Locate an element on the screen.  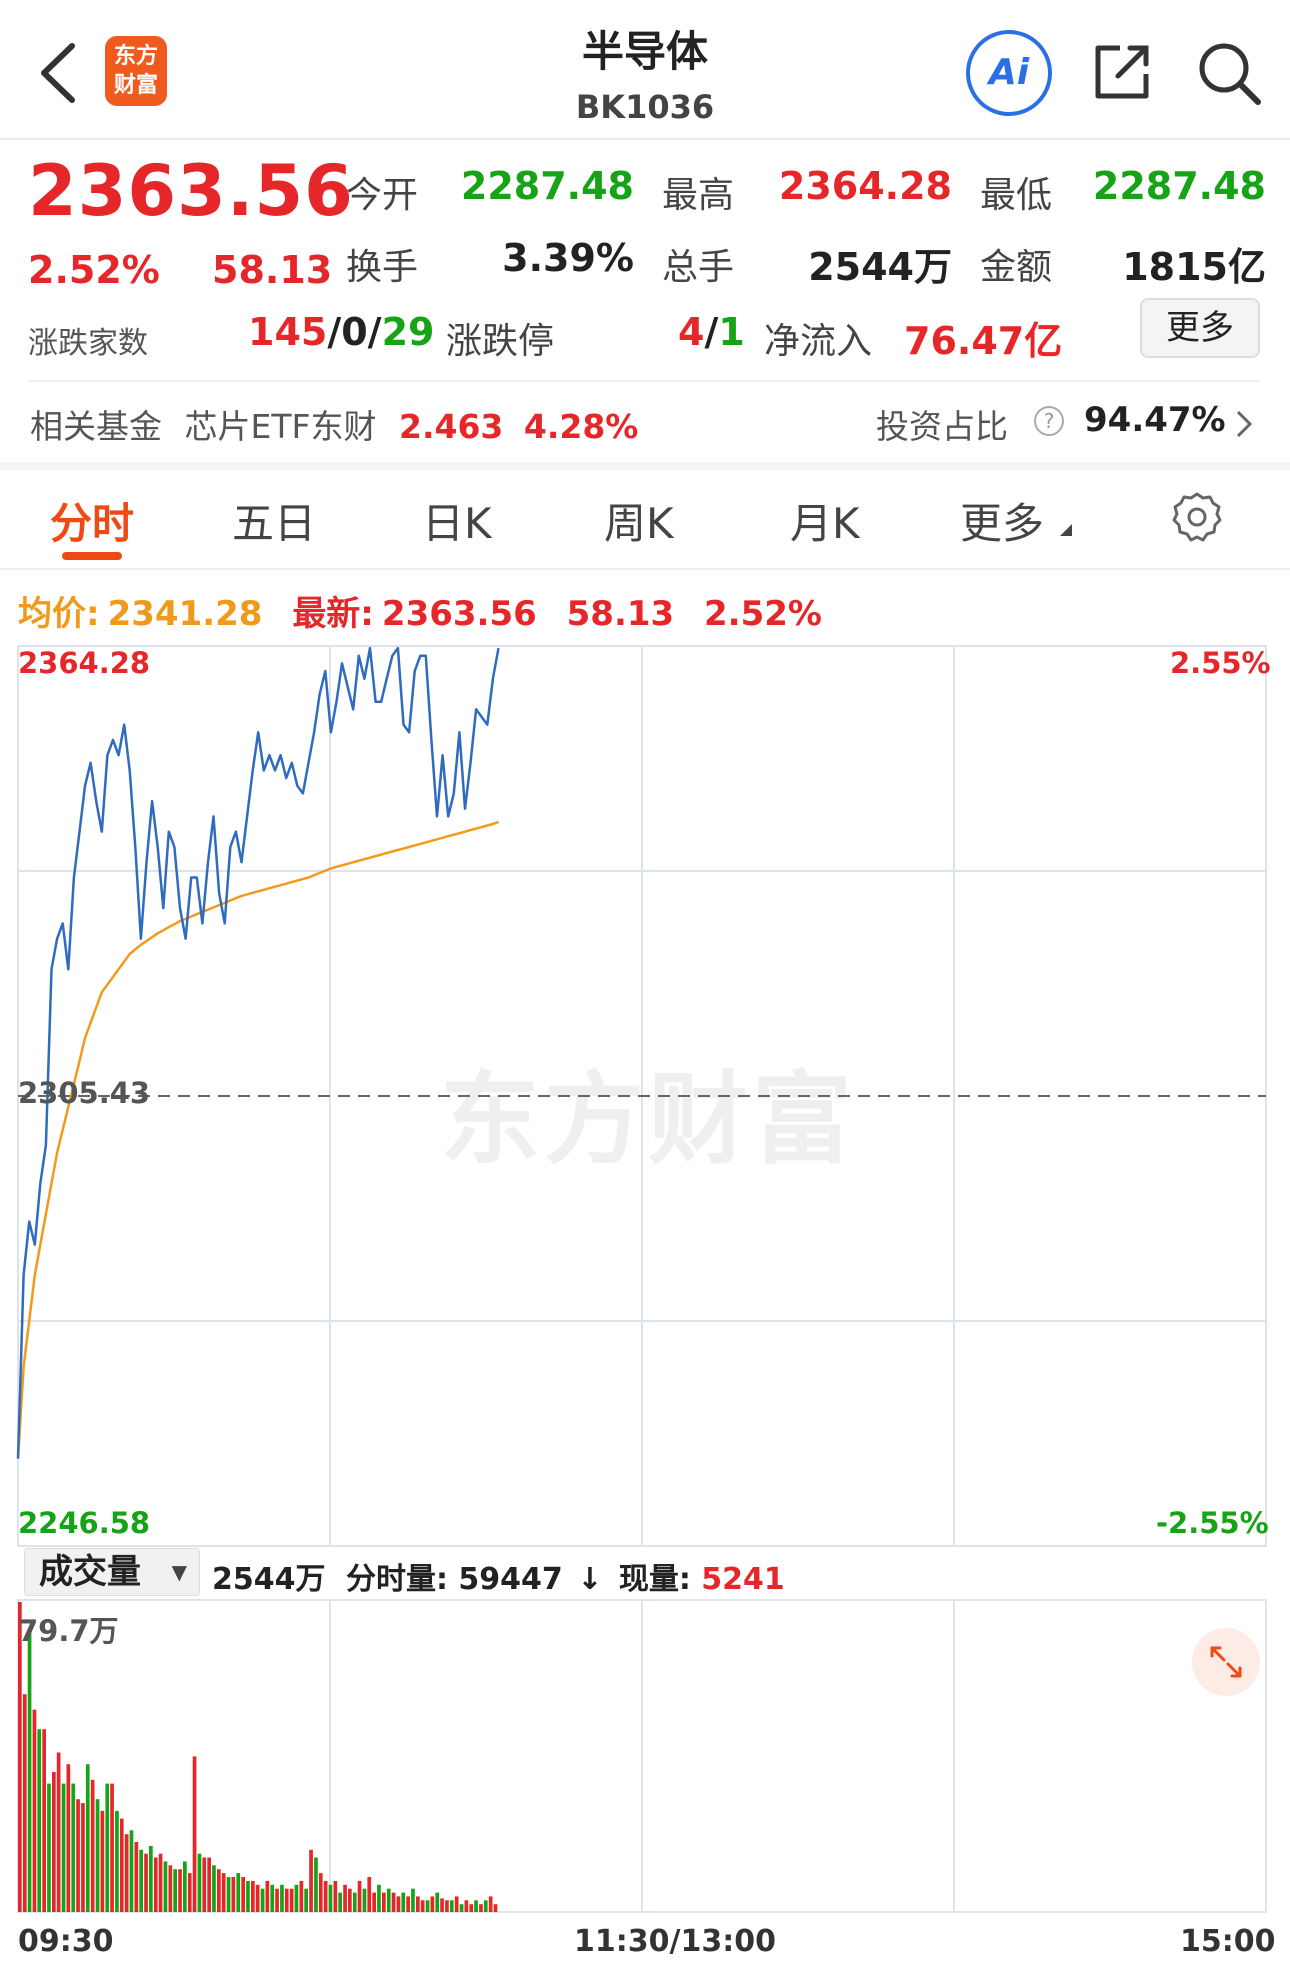
open-label: 今开 is located at coordinates (382, 195).